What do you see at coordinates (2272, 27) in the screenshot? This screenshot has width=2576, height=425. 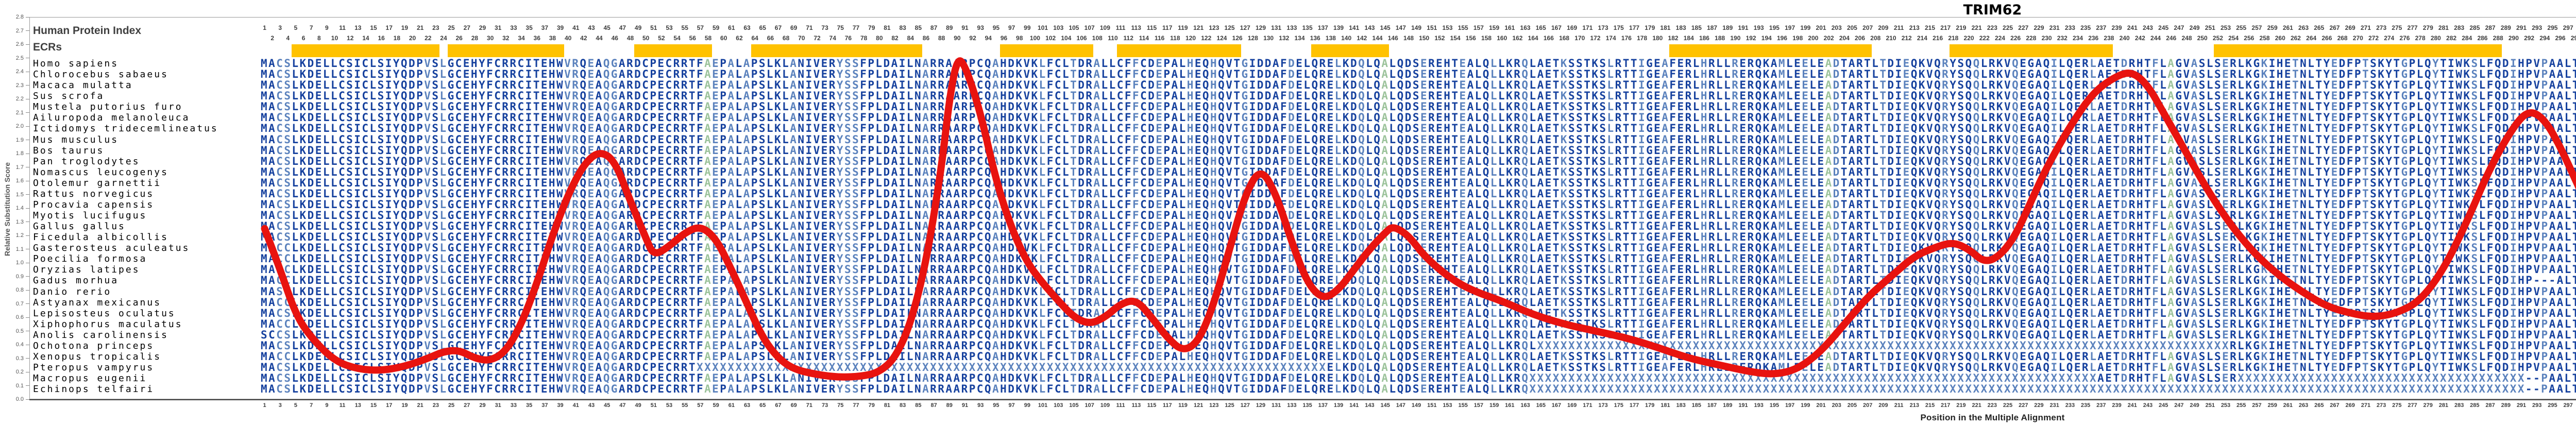 I see `top-position-number: 259` at bounding box center [2272, 27].